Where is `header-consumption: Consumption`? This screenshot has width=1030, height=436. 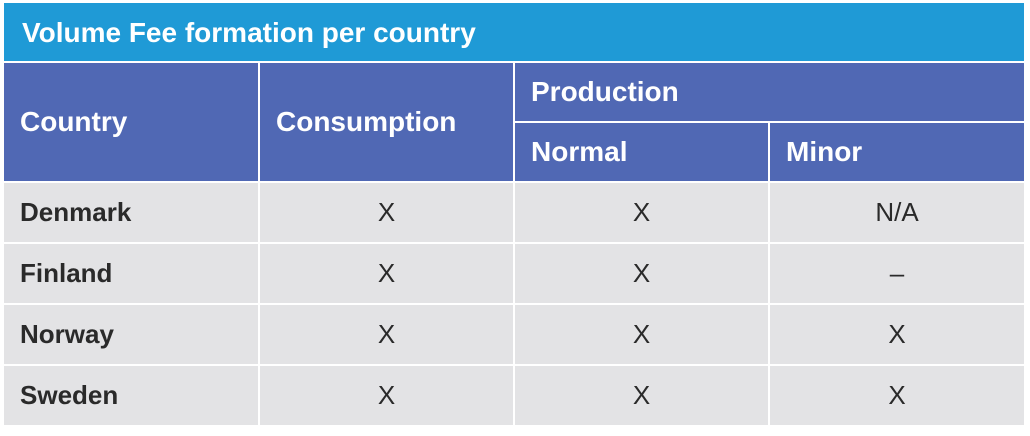
header-consumption: Consumption is located at coordinates (386, 123).